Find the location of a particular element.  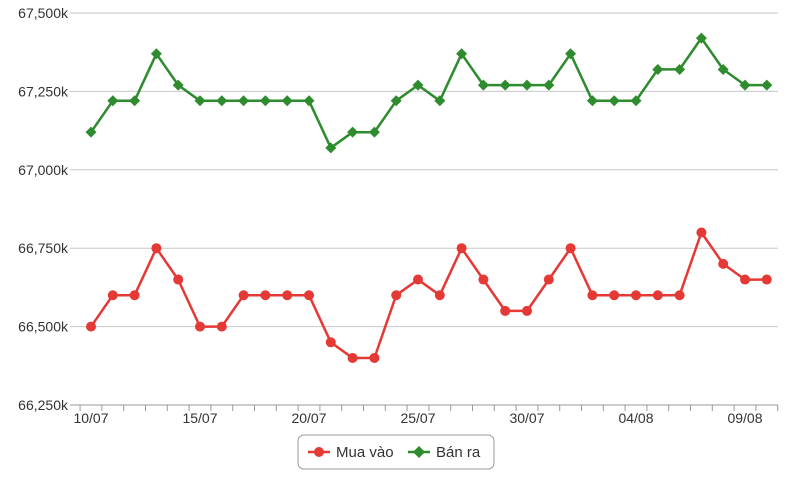

legend-buy-marker is located at coordinates (319, 452).